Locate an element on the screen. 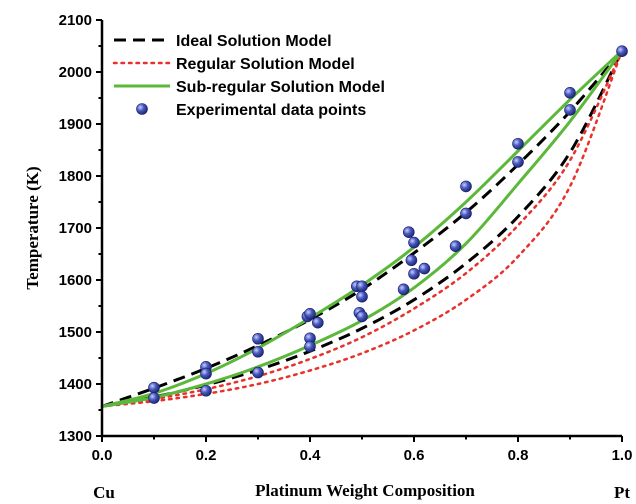 The image size is (636, 504). x-tick-label: 1.0 is located at coordinates (622, 455).